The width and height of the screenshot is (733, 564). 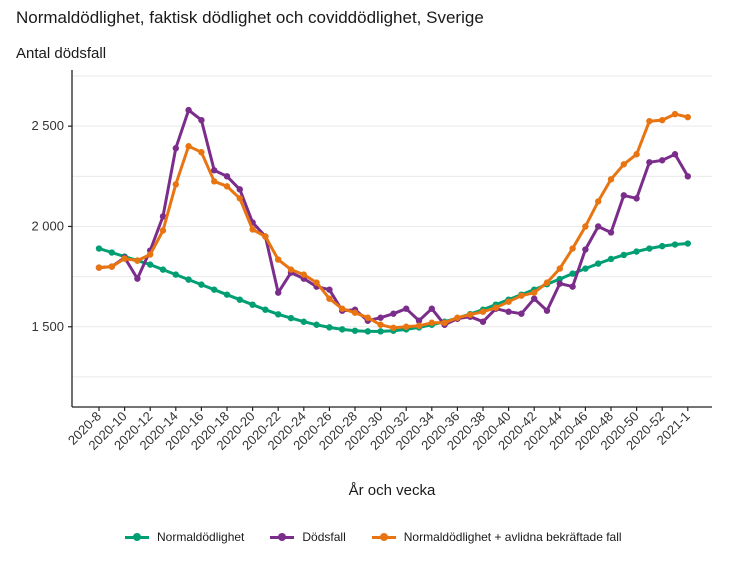 I want to click on y-tick-label: 2 500, so click(x=47, y=125).